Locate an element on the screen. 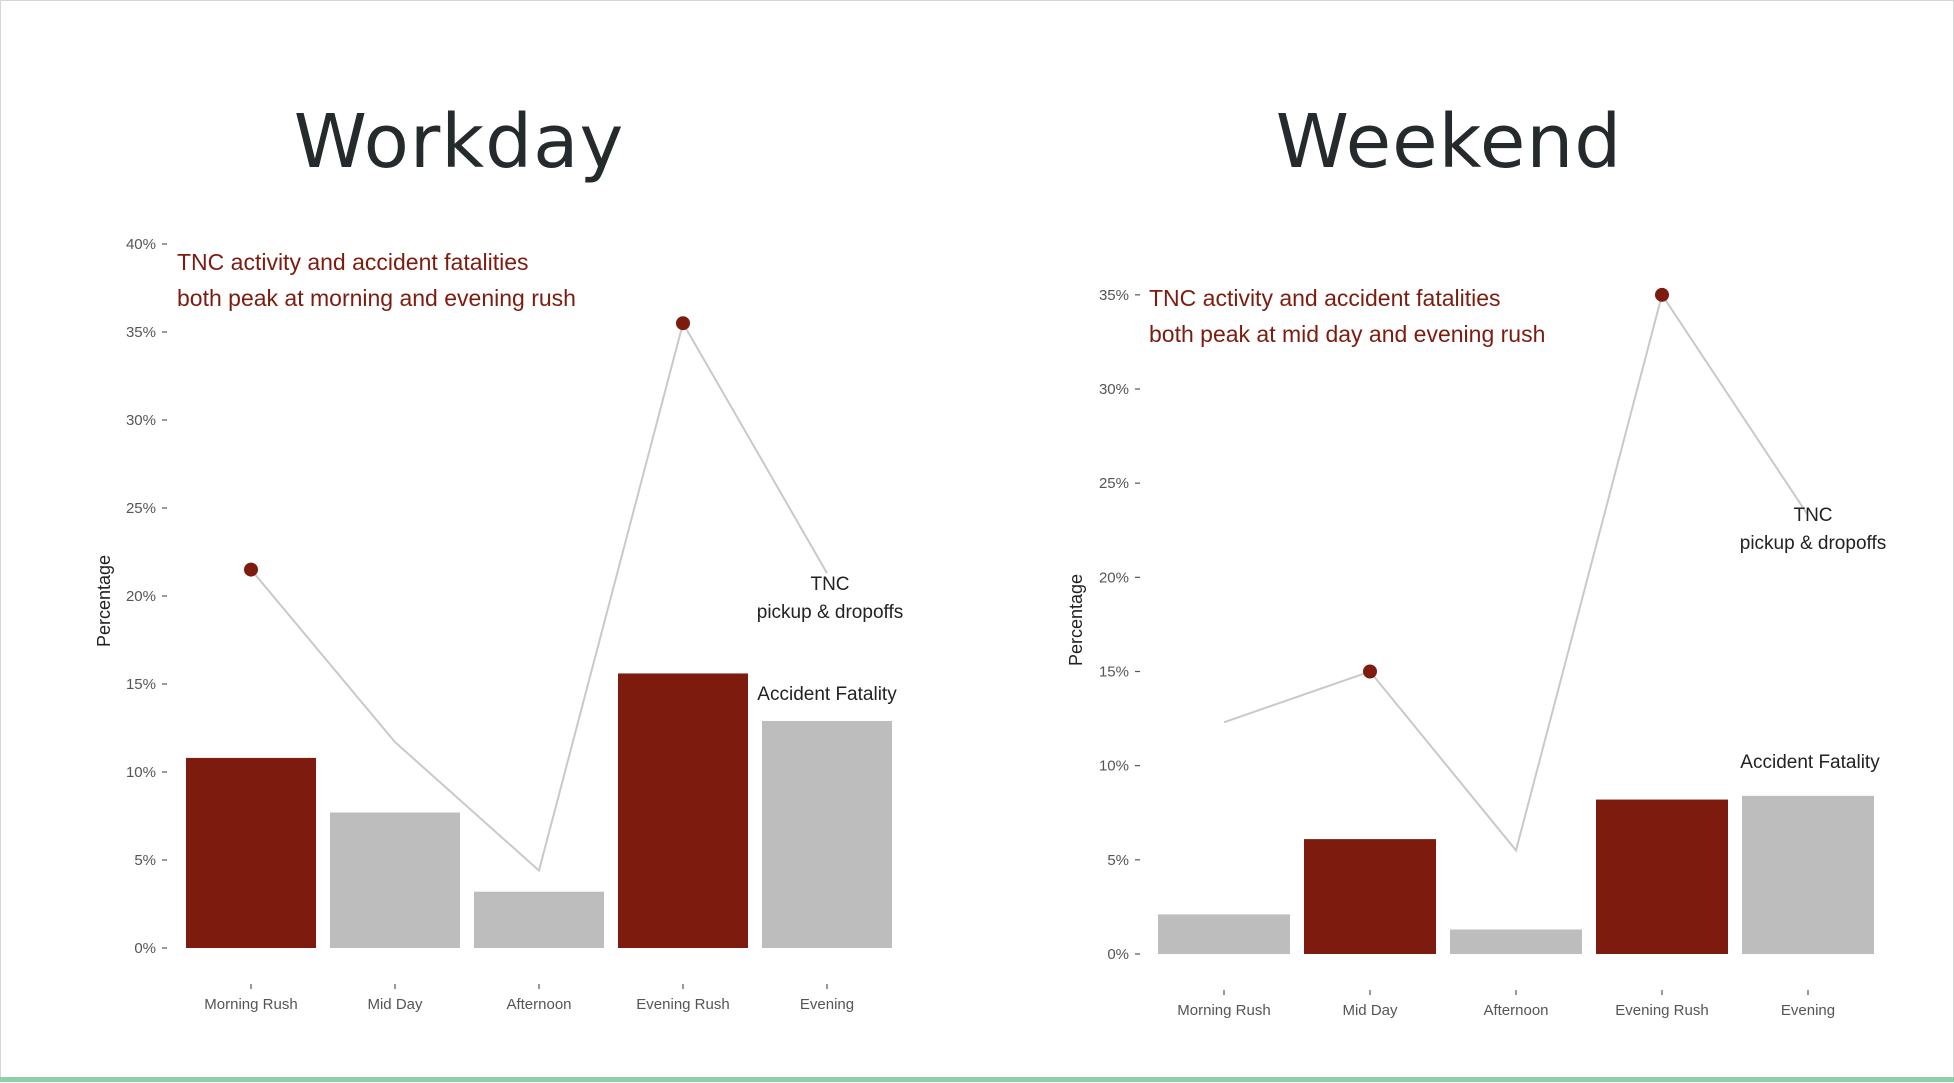  chart-annotation-line: both peak at mid day and evening rush is located at coordinates (1347, 334).